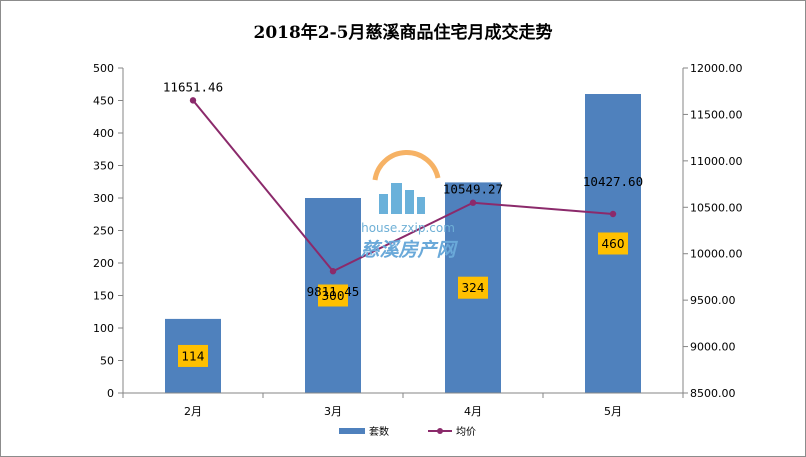 This screenshot has width=806, height=457. What do you see at coordinates (103, 263) in the screenshot?
I see `left-tick-label: 200` at bounding box center [103, 263].